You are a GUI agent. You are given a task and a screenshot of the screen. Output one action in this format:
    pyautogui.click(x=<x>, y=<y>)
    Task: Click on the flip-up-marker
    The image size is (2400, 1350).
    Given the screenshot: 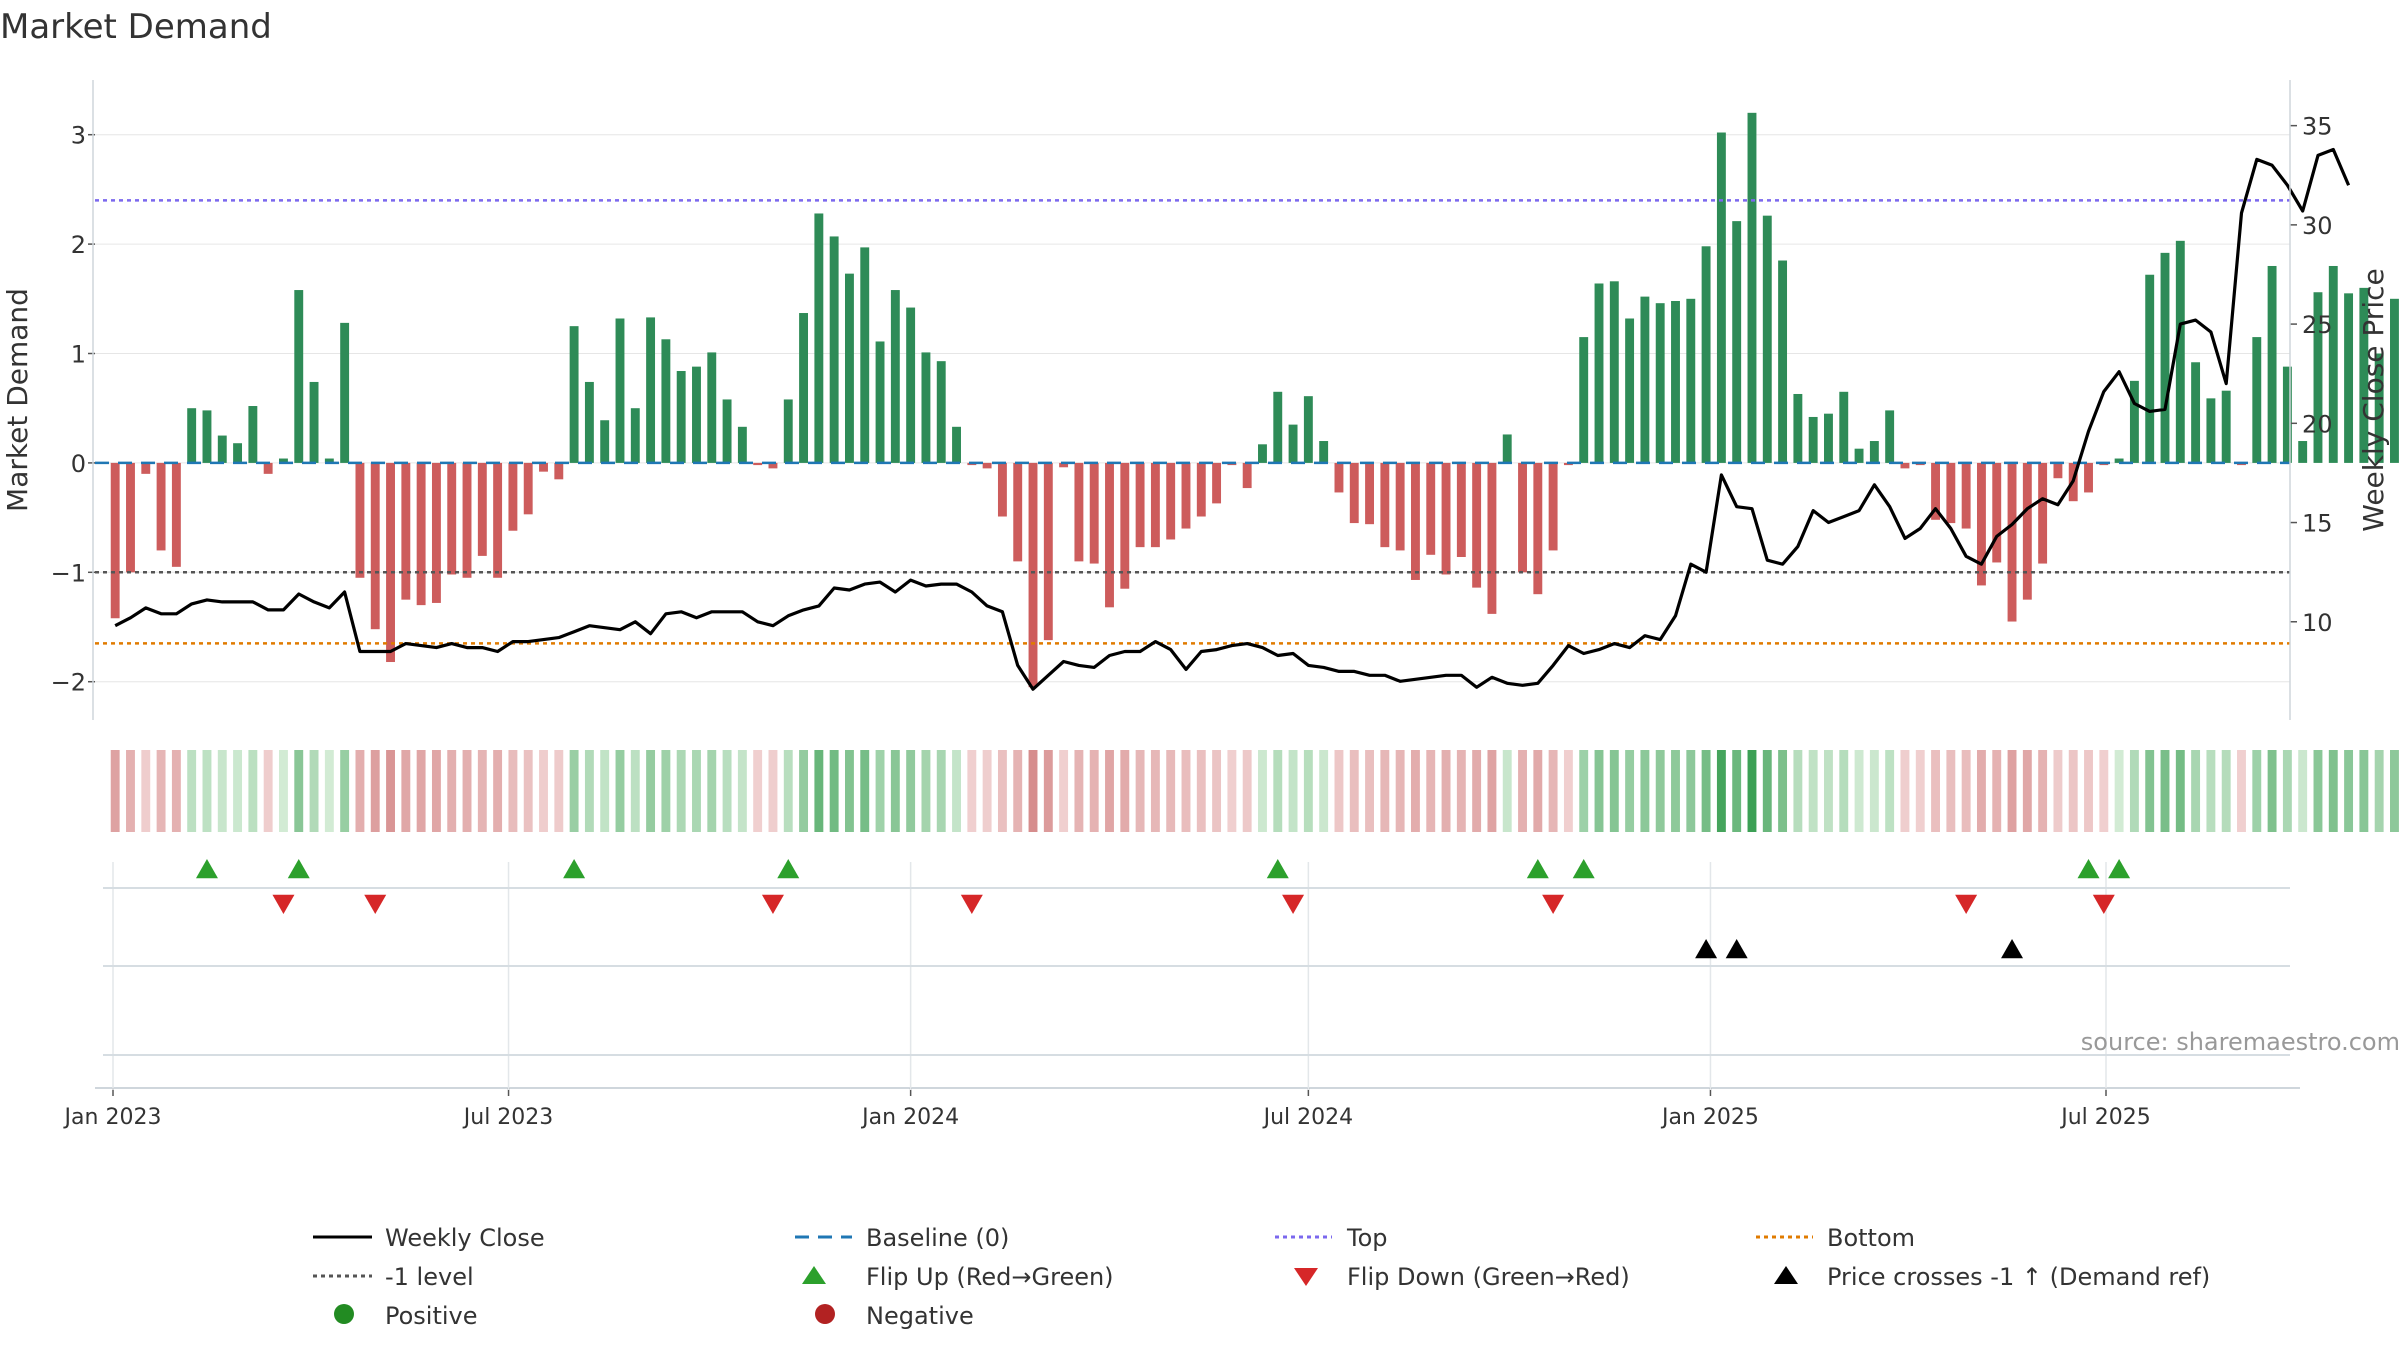 What is the action you would take?
    pyautogui.click(x=788, y=869)
    